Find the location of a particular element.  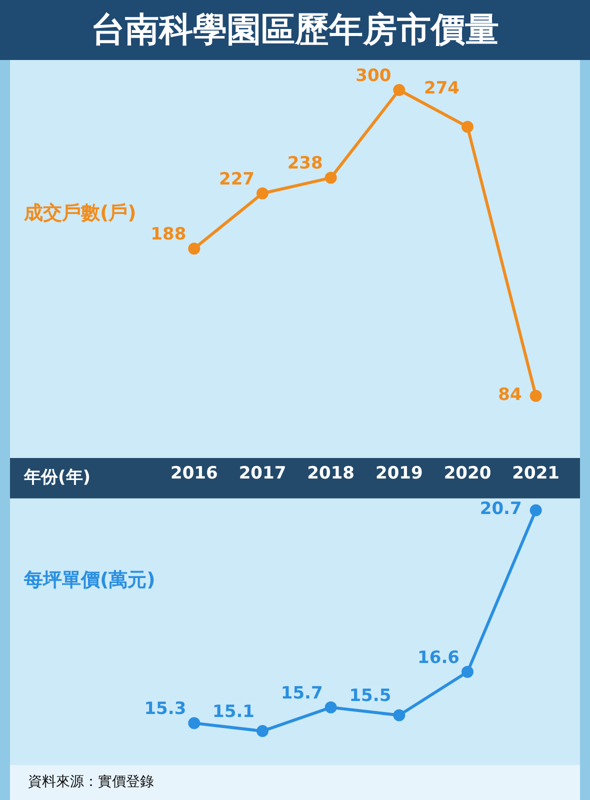

data-label: 238 is located at coordinates (305, 164).